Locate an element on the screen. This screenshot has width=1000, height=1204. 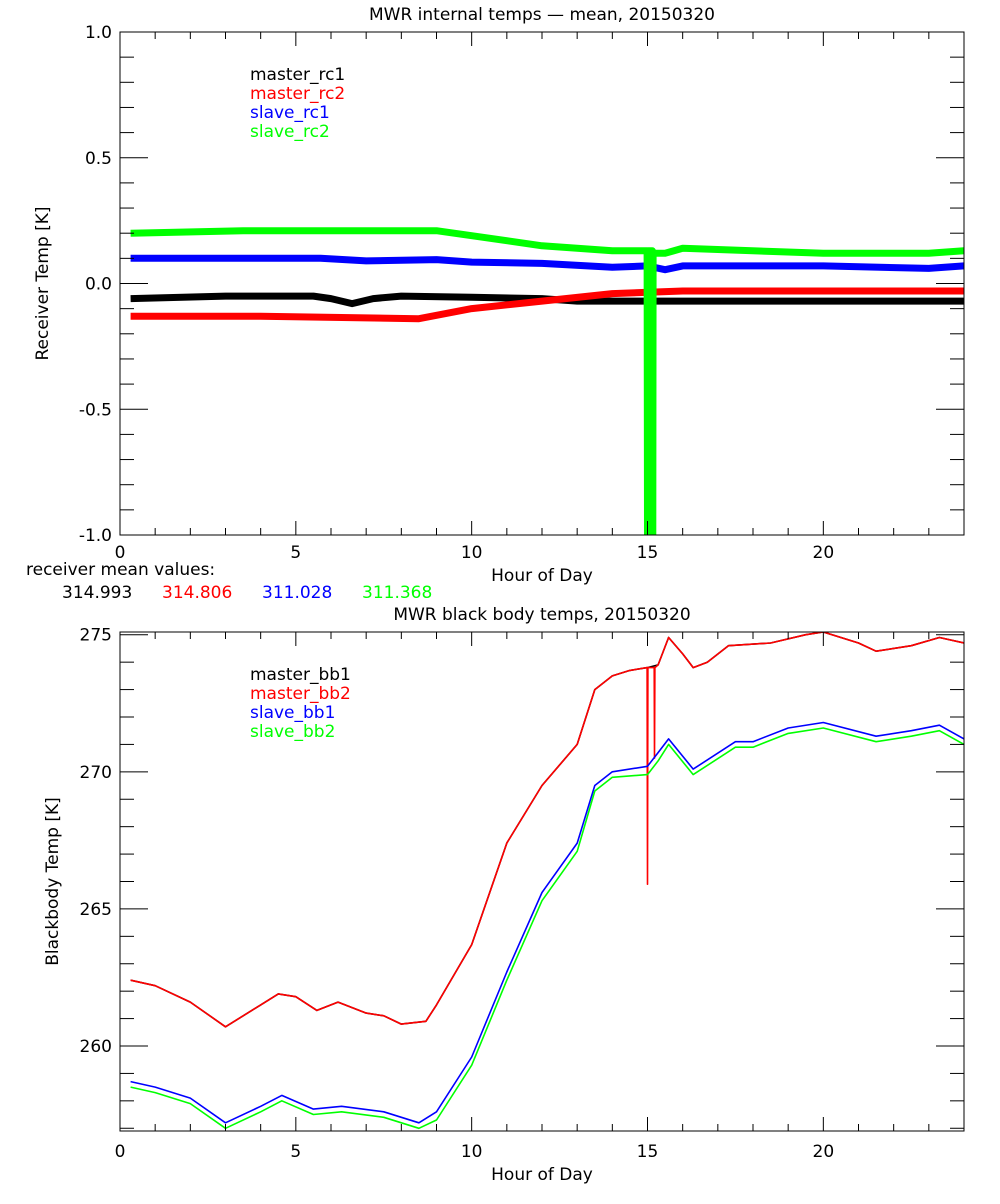
series-line-master_rc1 is located at coordinates (547, 300).